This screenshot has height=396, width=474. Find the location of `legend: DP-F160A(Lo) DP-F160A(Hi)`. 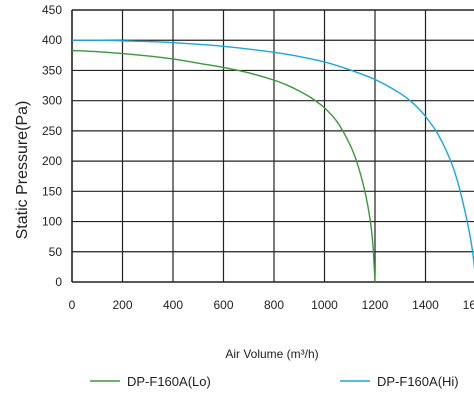

legend: DP-F160A(Lo) DP-F160A(Hi) is located at coordinates (274, 381).